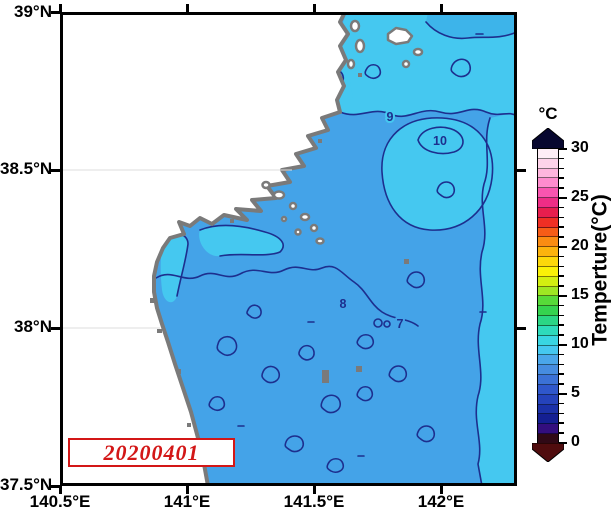  I want to click on y-axis-label-39N: 39°N, so click(33, 11).